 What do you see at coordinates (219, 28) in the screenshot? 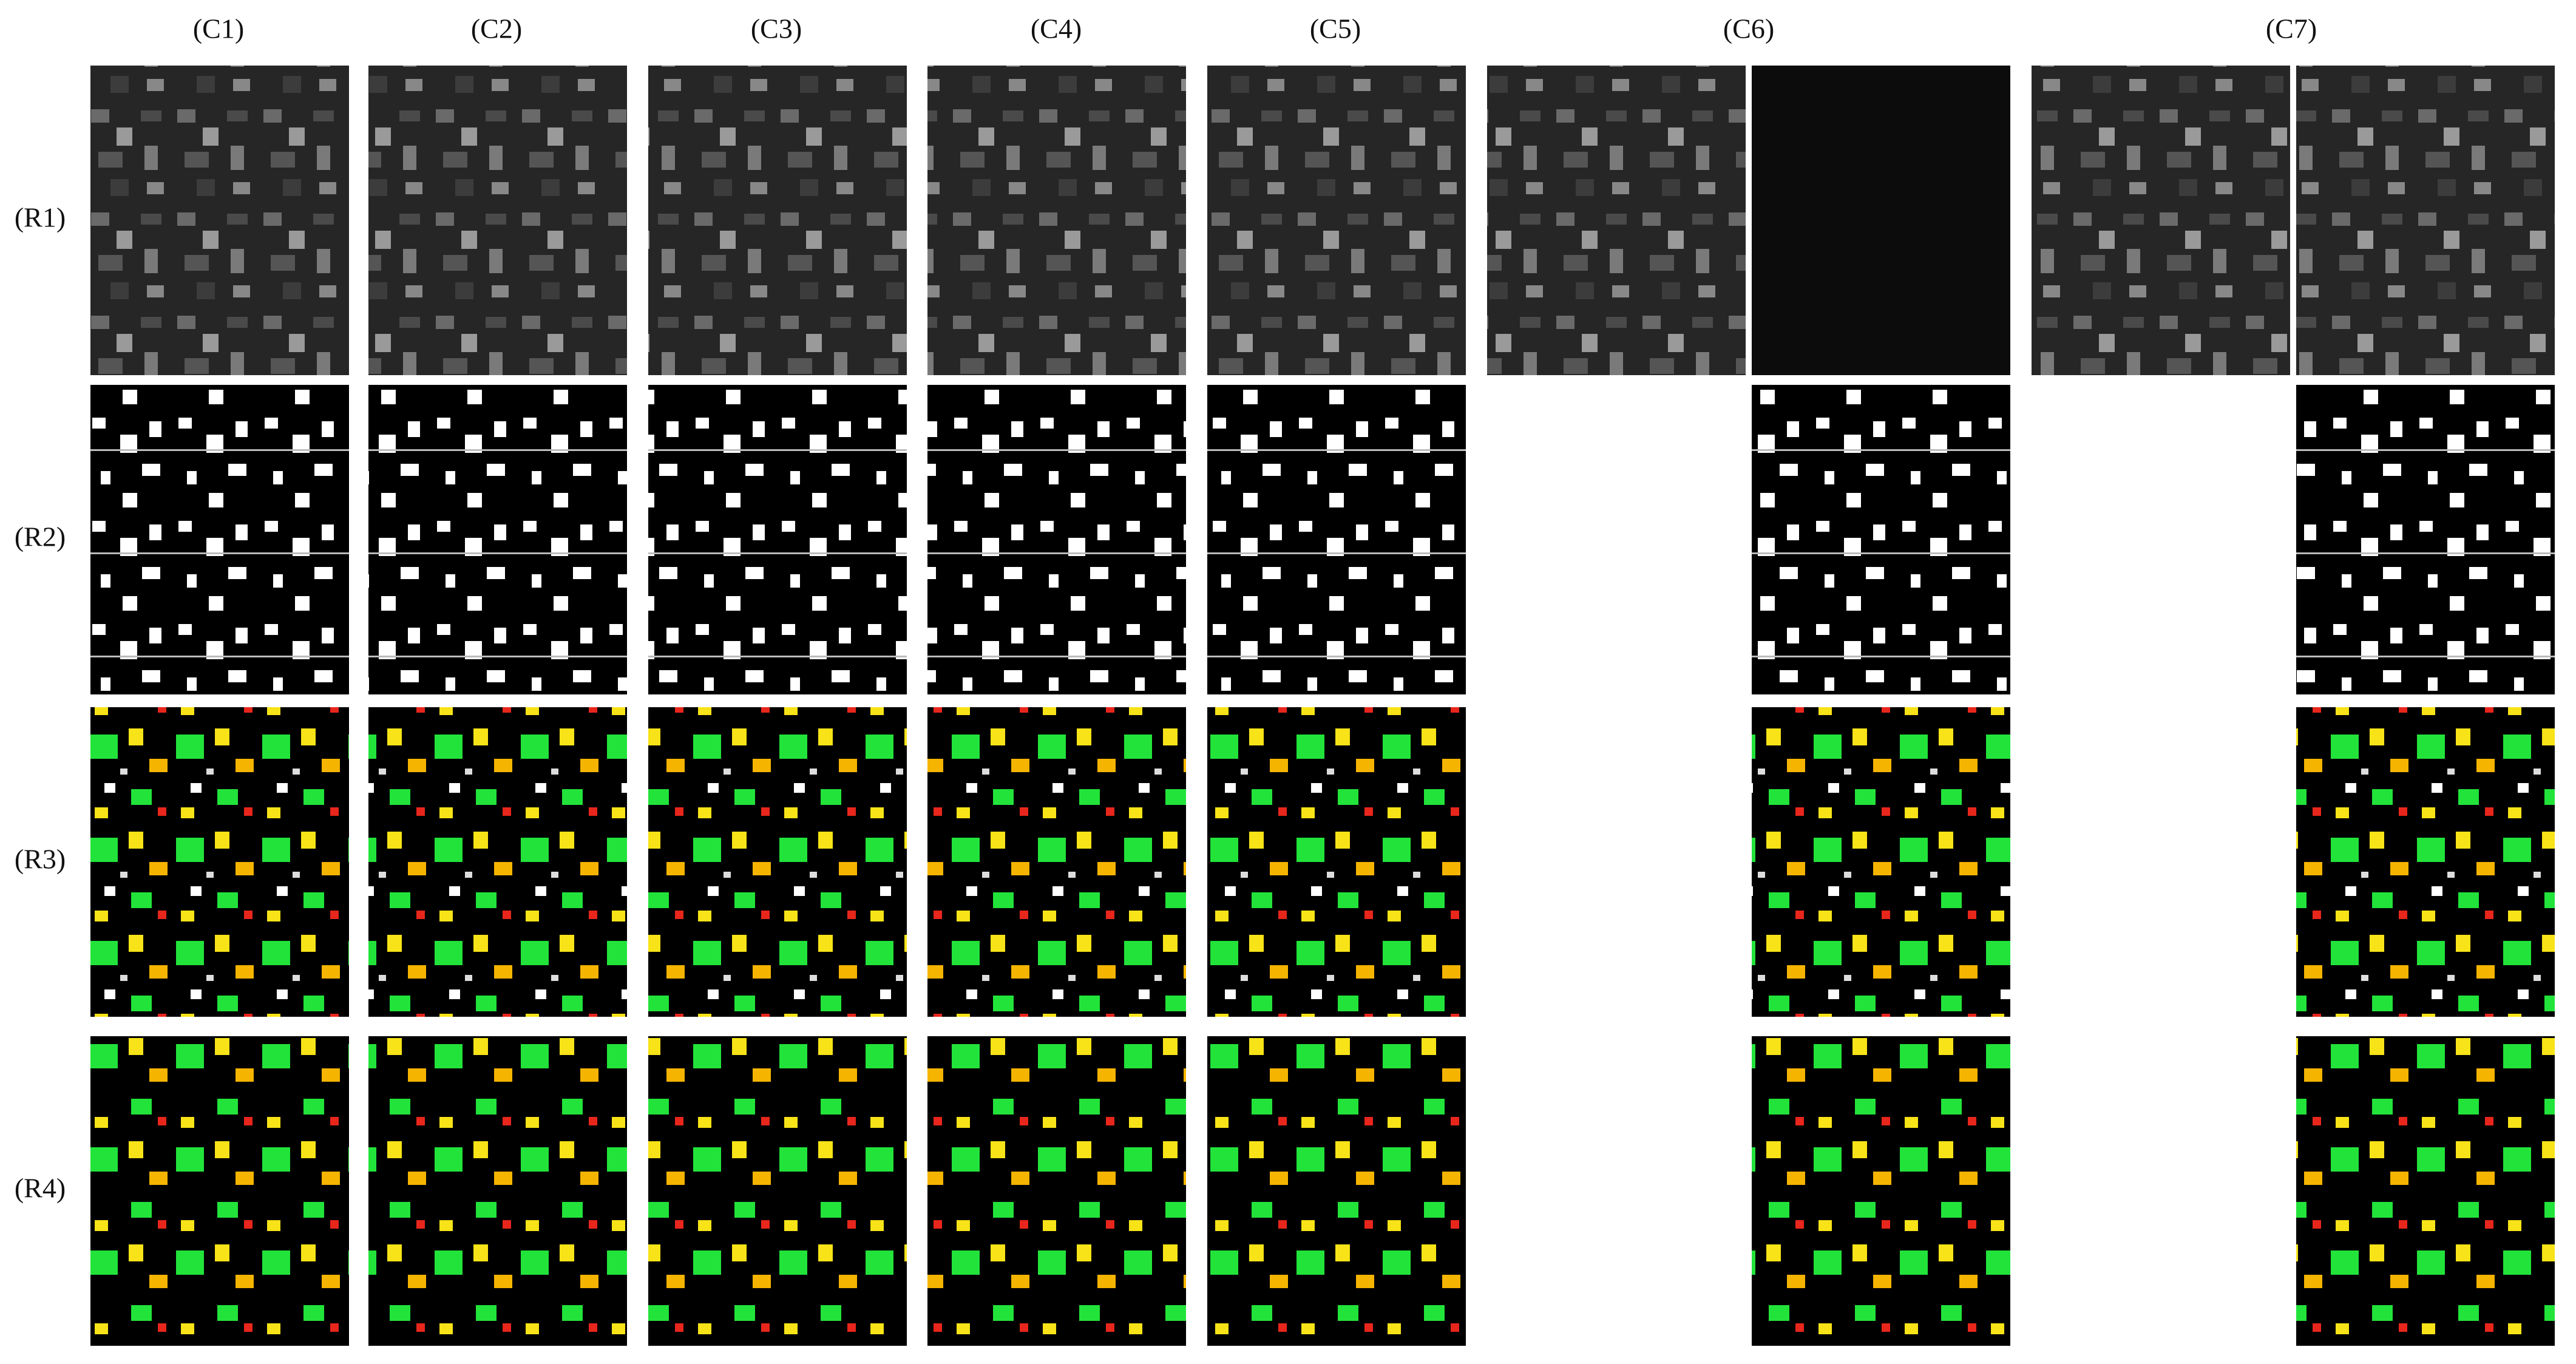
I see `column-label: (C1)` at bounding box center [219, 28].